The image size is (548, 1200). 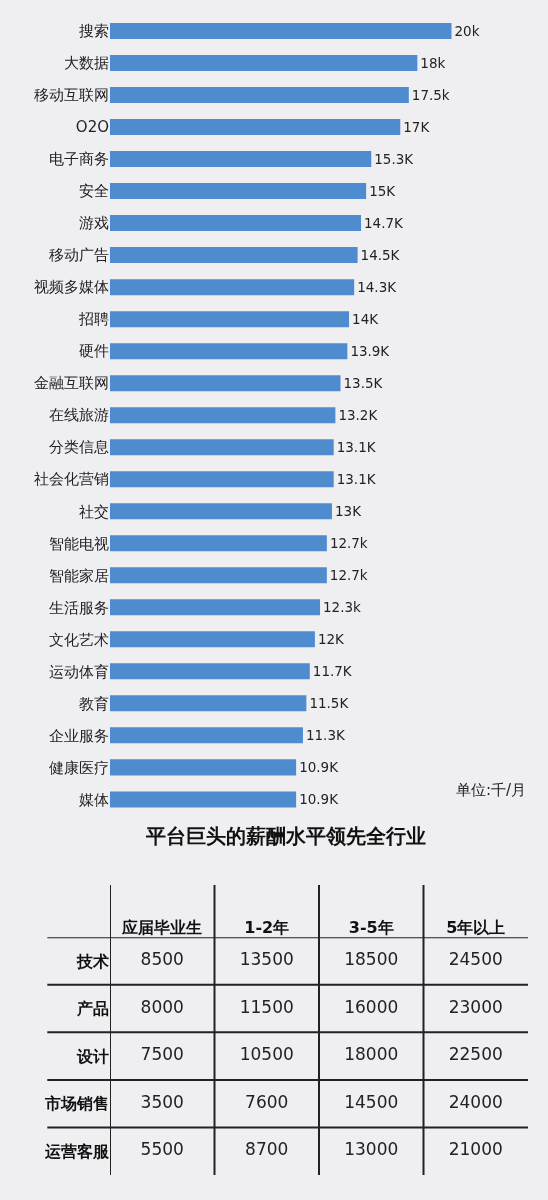 I want to click on y-tick-label: 市场销售, so click(x=76, y=1104).